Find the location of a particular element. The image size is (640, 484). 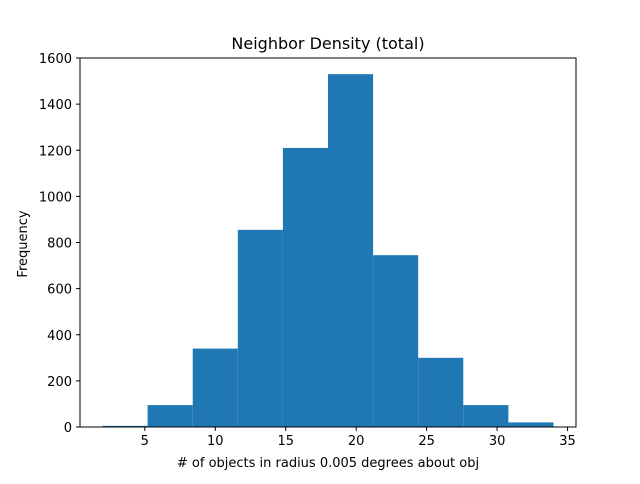

x-tick-label: 20 is located at coordinates (356, 441).